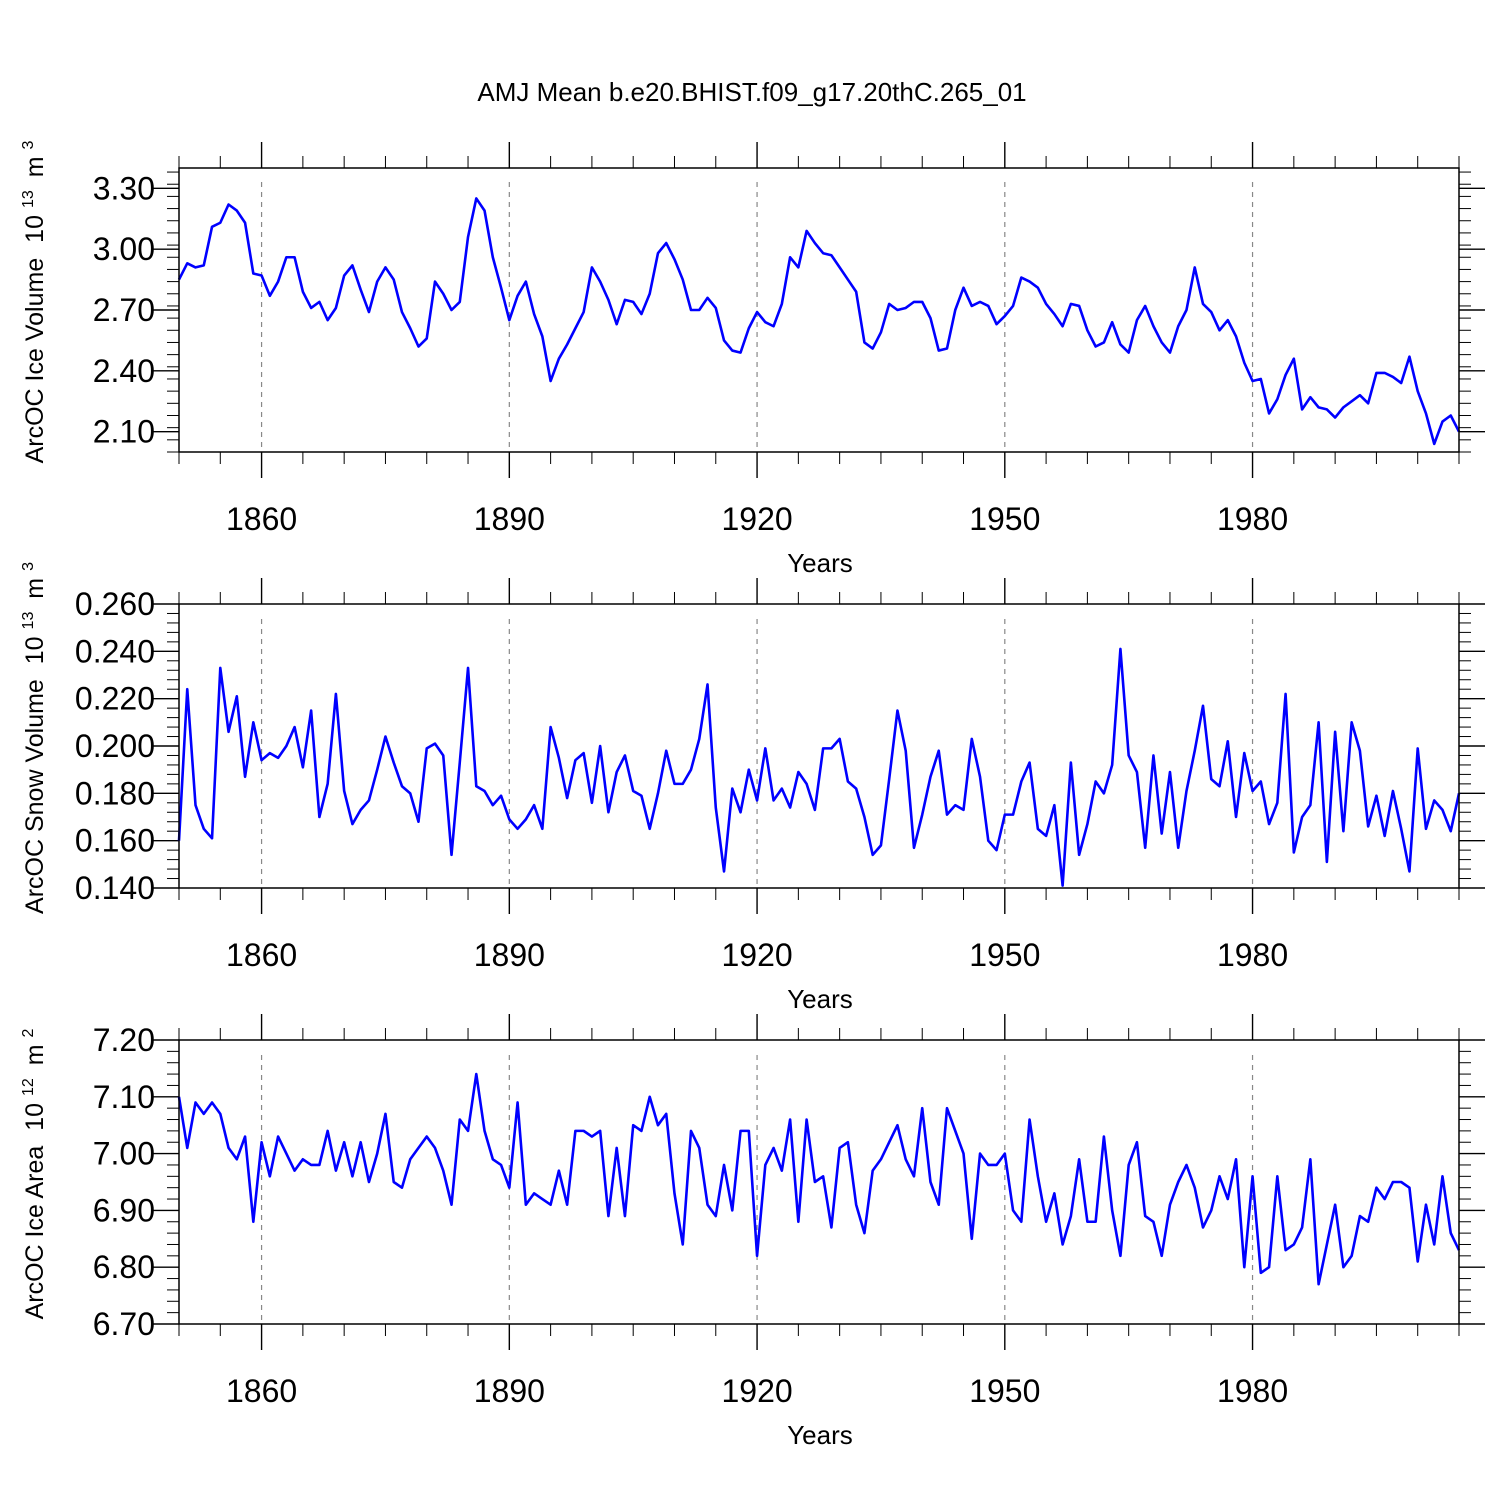 This screenshot has width=1500, height=1500. I want to click on y-tick-label-0.220: 0.220, so click(115, 699).